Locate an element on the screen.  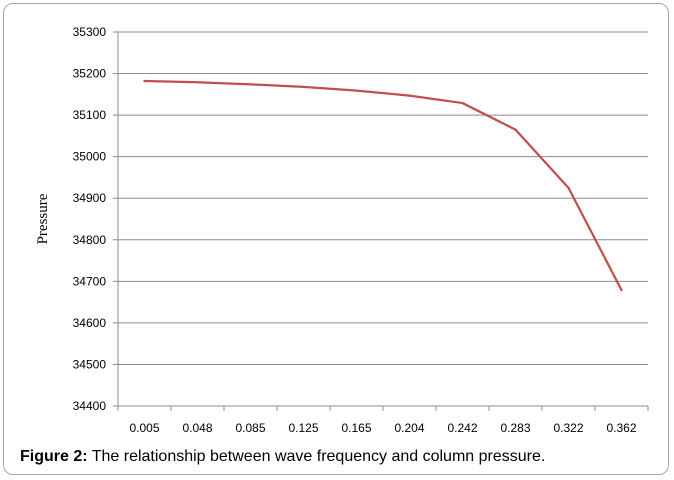
y-tick-label: 34600 is located at coordinates (90, 323).